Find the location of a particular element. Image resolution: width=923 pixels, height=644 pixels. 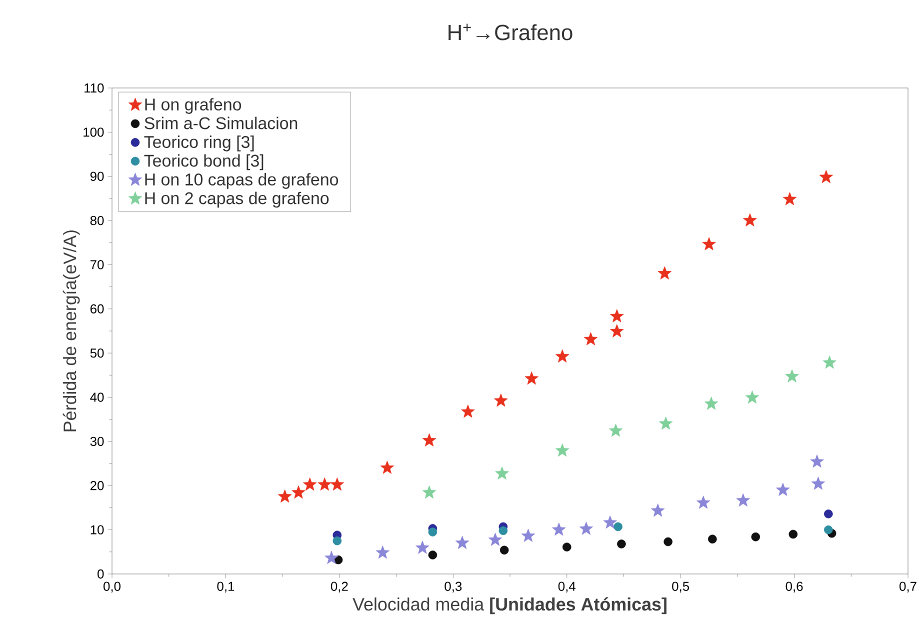

y-tick-label: 100 is located at coordinates (94, 132).